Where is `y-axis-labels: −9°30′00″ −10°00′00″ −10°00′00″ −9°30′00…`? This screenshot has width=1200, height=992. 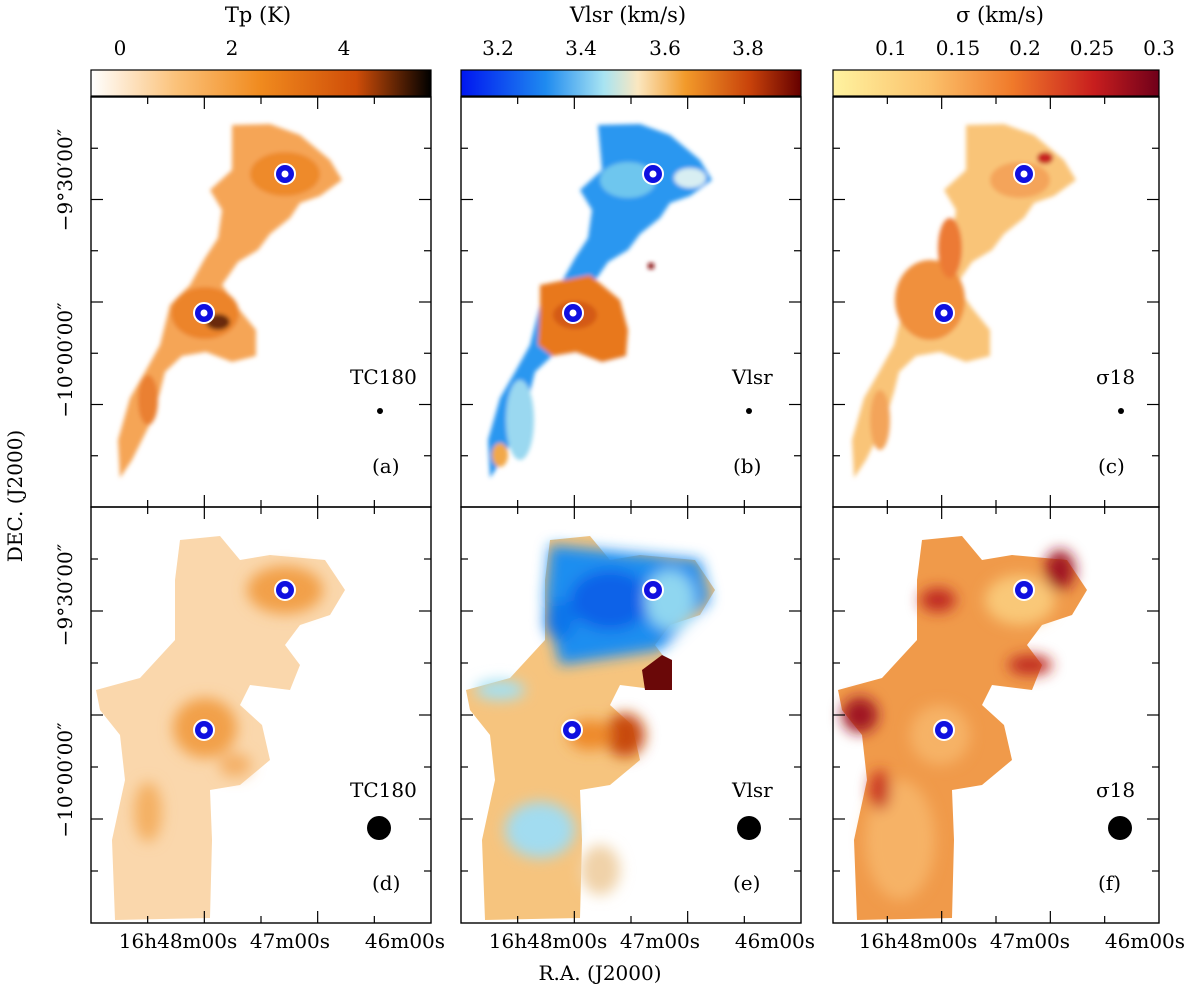
y-axis-labels: −9°30′00″ −10°00′00″ −10°00′00″ −9°30′00… is located at coordinates (40, 483).